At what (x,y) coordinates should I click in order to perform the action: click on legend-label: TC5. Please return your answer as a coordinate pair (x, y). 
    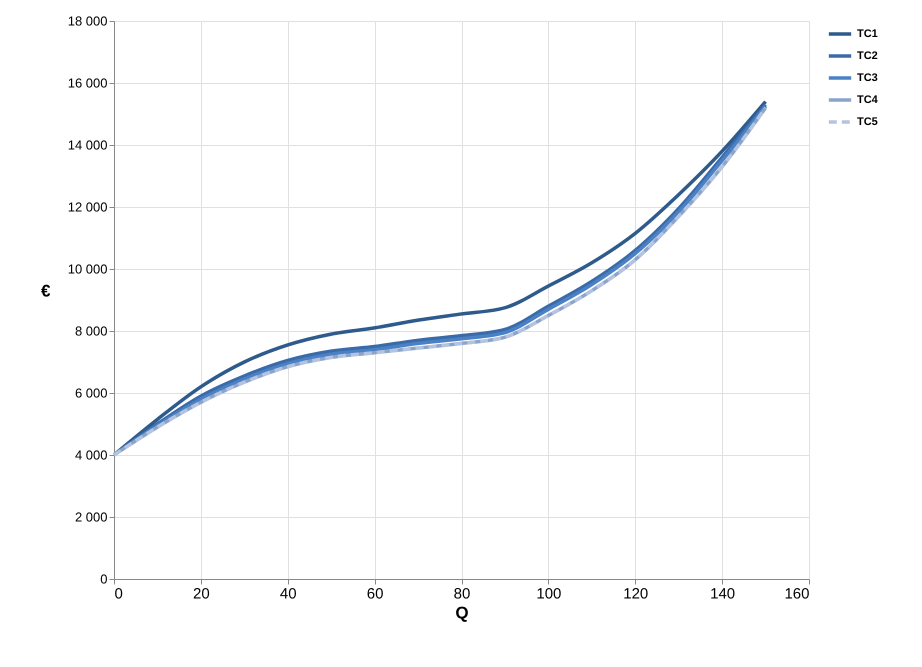
    Looking at the image, I should click on (867, 122).